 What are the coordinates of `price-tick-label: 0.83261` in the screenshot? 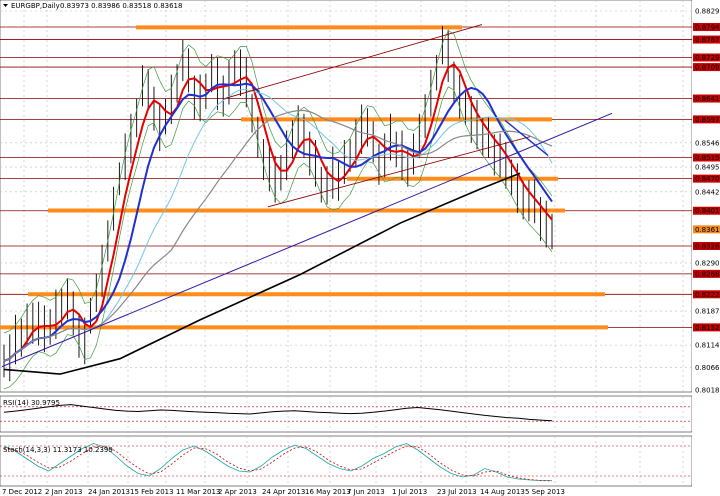 It's located at (707, 247).